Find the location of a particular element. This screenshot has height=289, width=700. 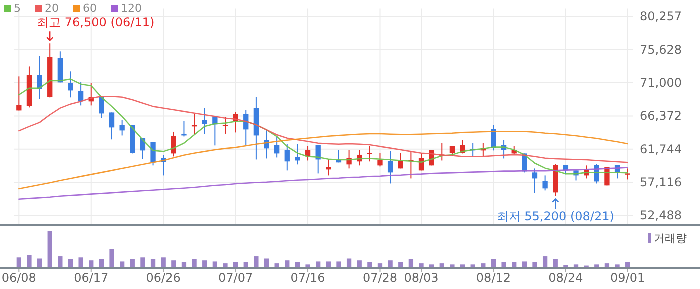

legend-label: 5 is located at coordinates (17, 8).